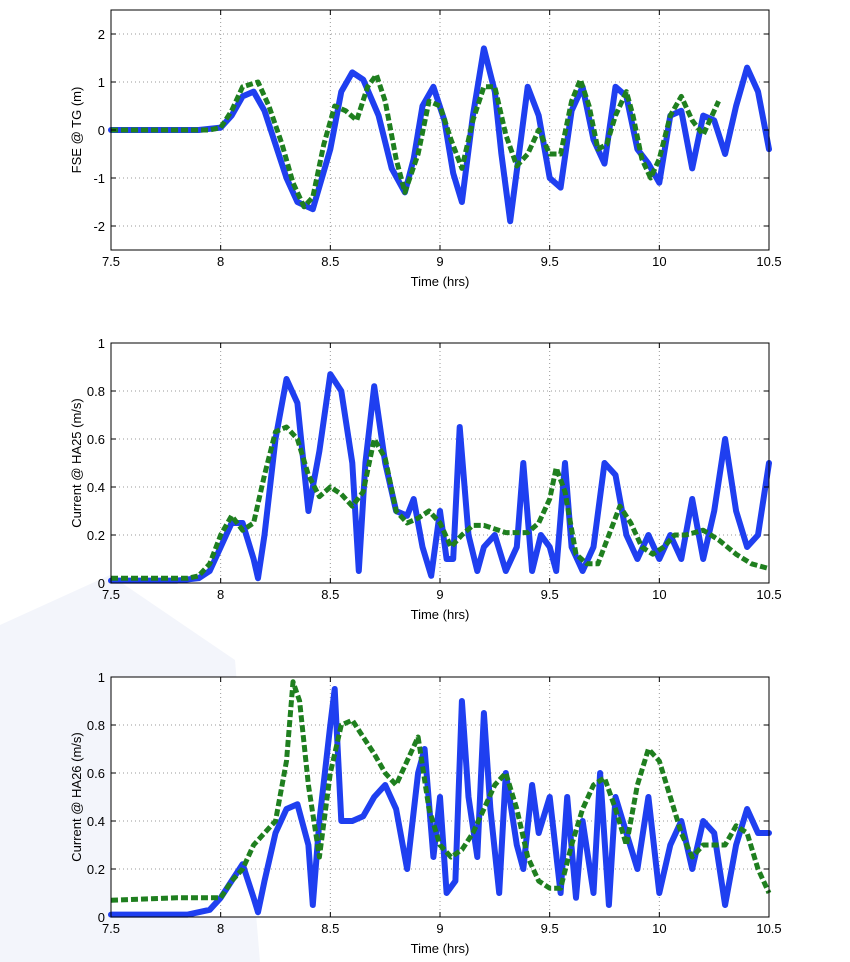 The height and width of the screenshot is (962, 850). I want to click on y-axis-label: Current @ HA25 (m/s), so click(76, 463).